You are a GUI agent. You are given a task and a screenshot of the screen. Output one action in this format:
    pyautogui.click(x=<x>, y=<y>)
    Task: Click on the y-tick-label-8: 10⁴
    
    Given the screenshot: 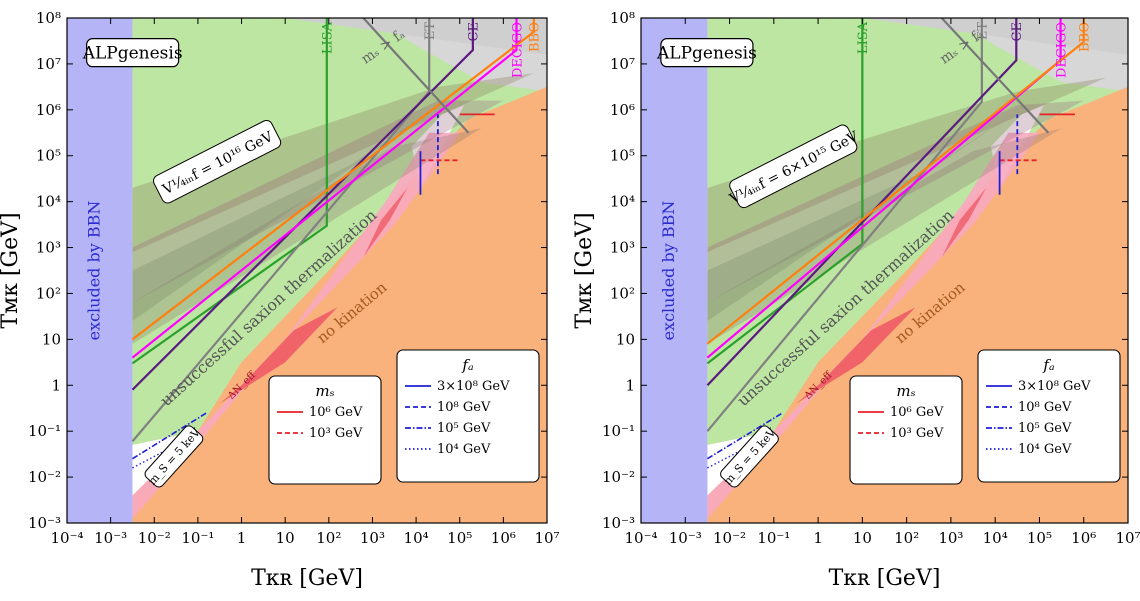 What is the action you would take?
    pyautogui.click(x=48, y=202)
    